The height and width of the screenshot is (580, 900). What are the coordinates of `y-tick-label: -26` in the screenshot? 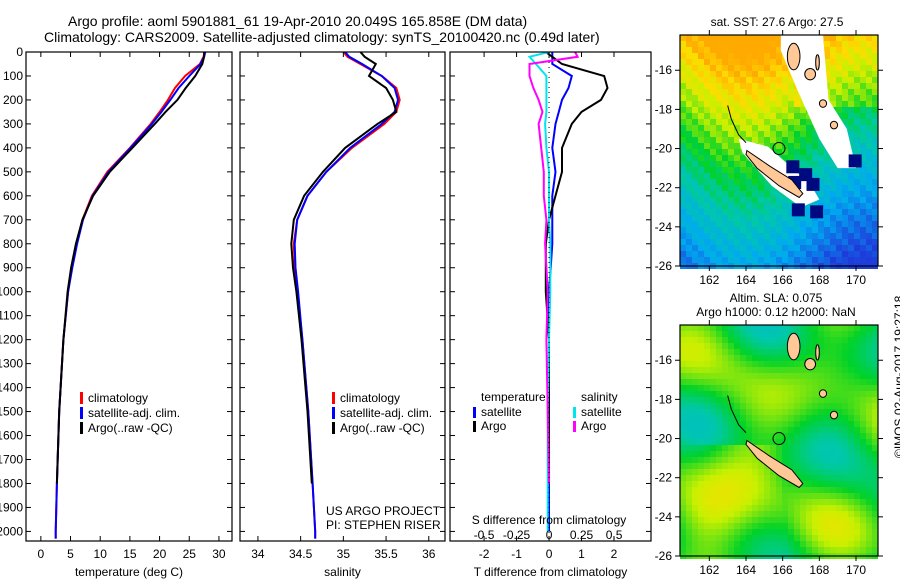 It's located at (664, 556).